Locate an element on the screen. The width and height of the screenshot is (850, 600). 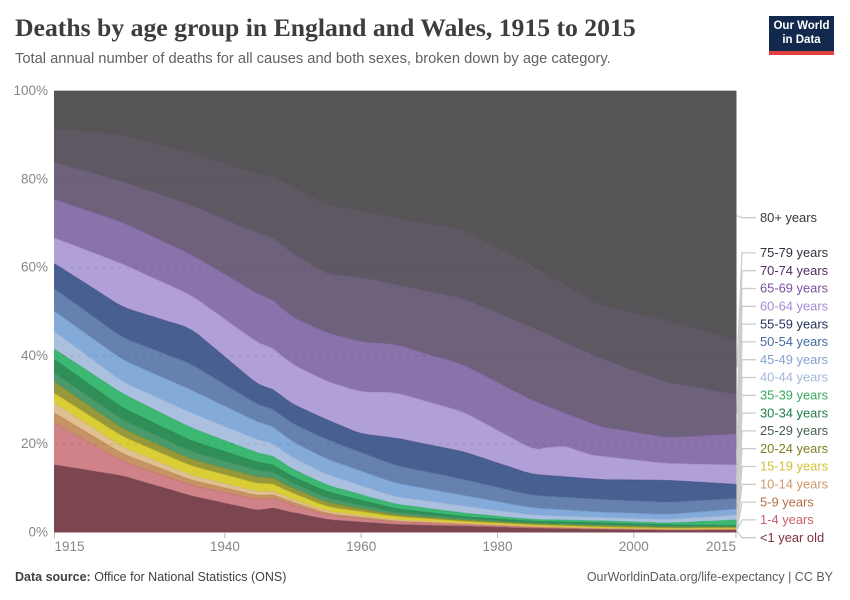
svg-text: 1915 is located at coordinates (70, 546).